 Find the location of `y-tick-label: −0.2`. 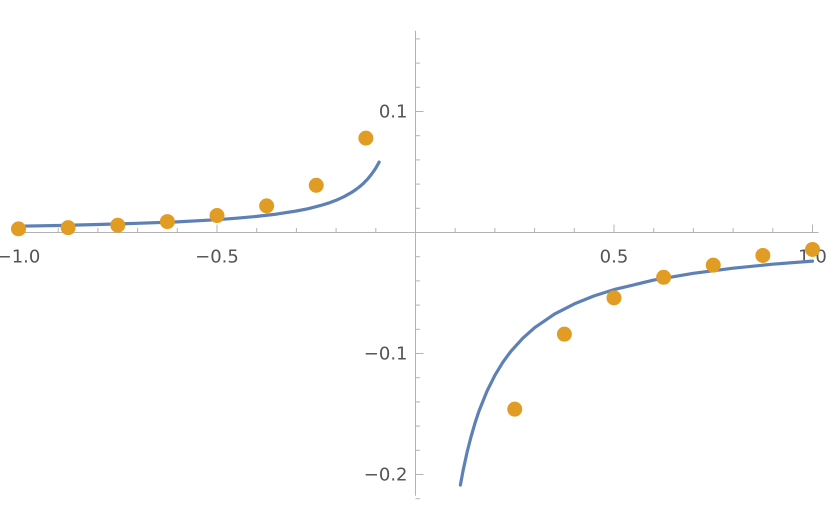

y-tick-label: −0.2 is located at coordinates (386, 475).